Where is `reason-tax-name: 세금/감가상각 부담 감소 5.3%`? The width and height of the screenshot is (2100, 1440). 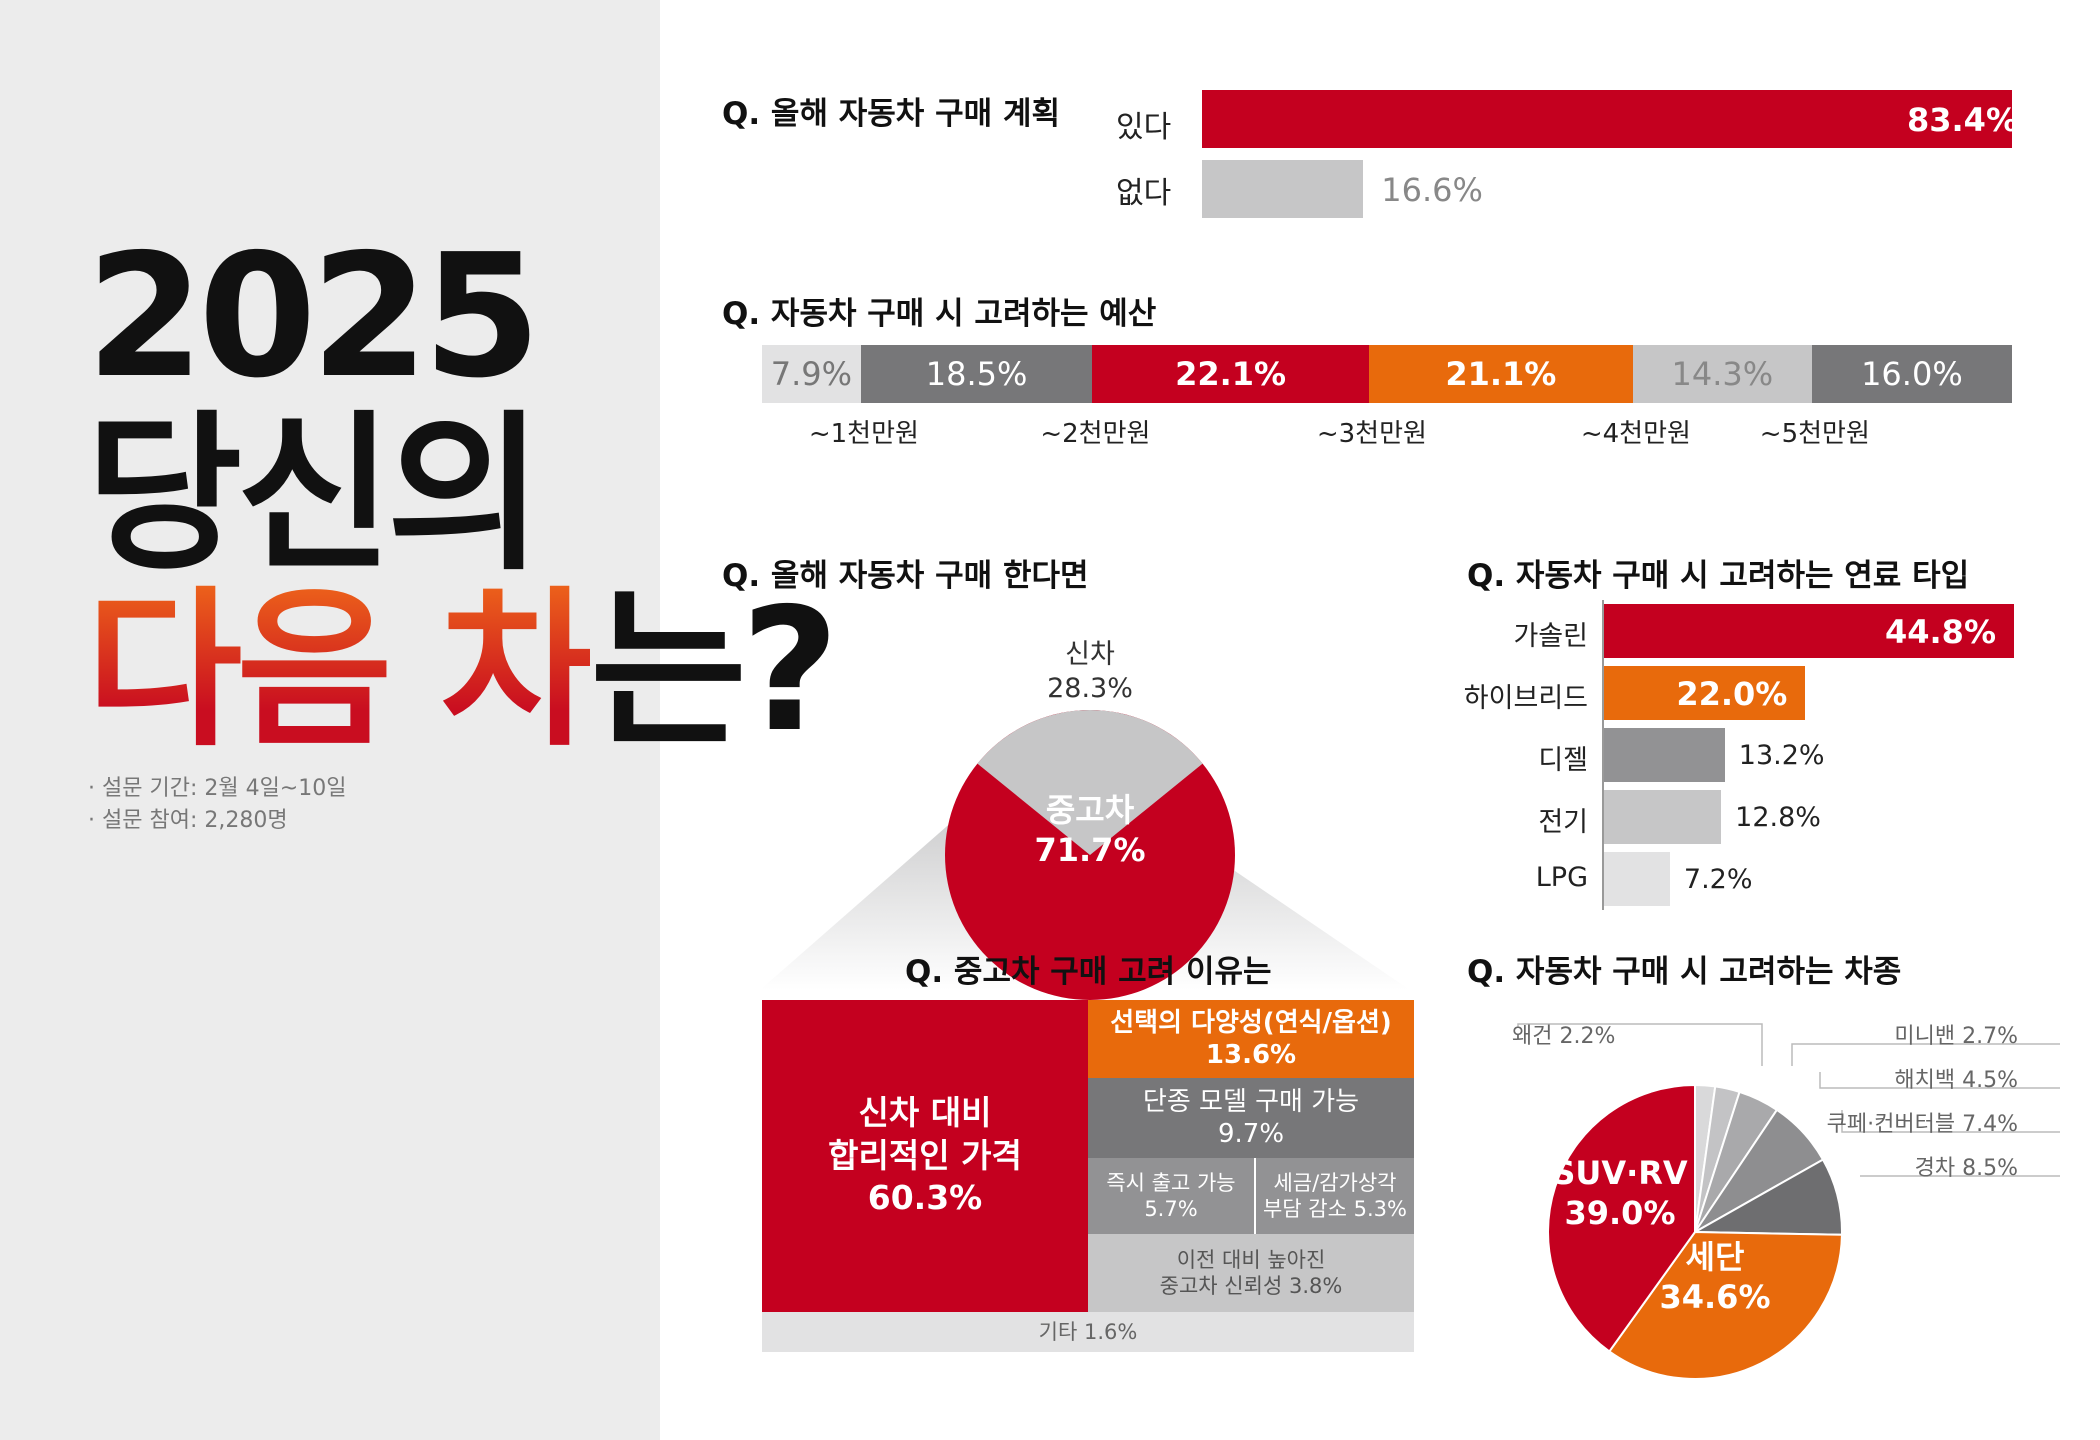 reason-tax-name: 세금/감가상각 부담 감소 5.3% is located at coordinates (1335, 1196).